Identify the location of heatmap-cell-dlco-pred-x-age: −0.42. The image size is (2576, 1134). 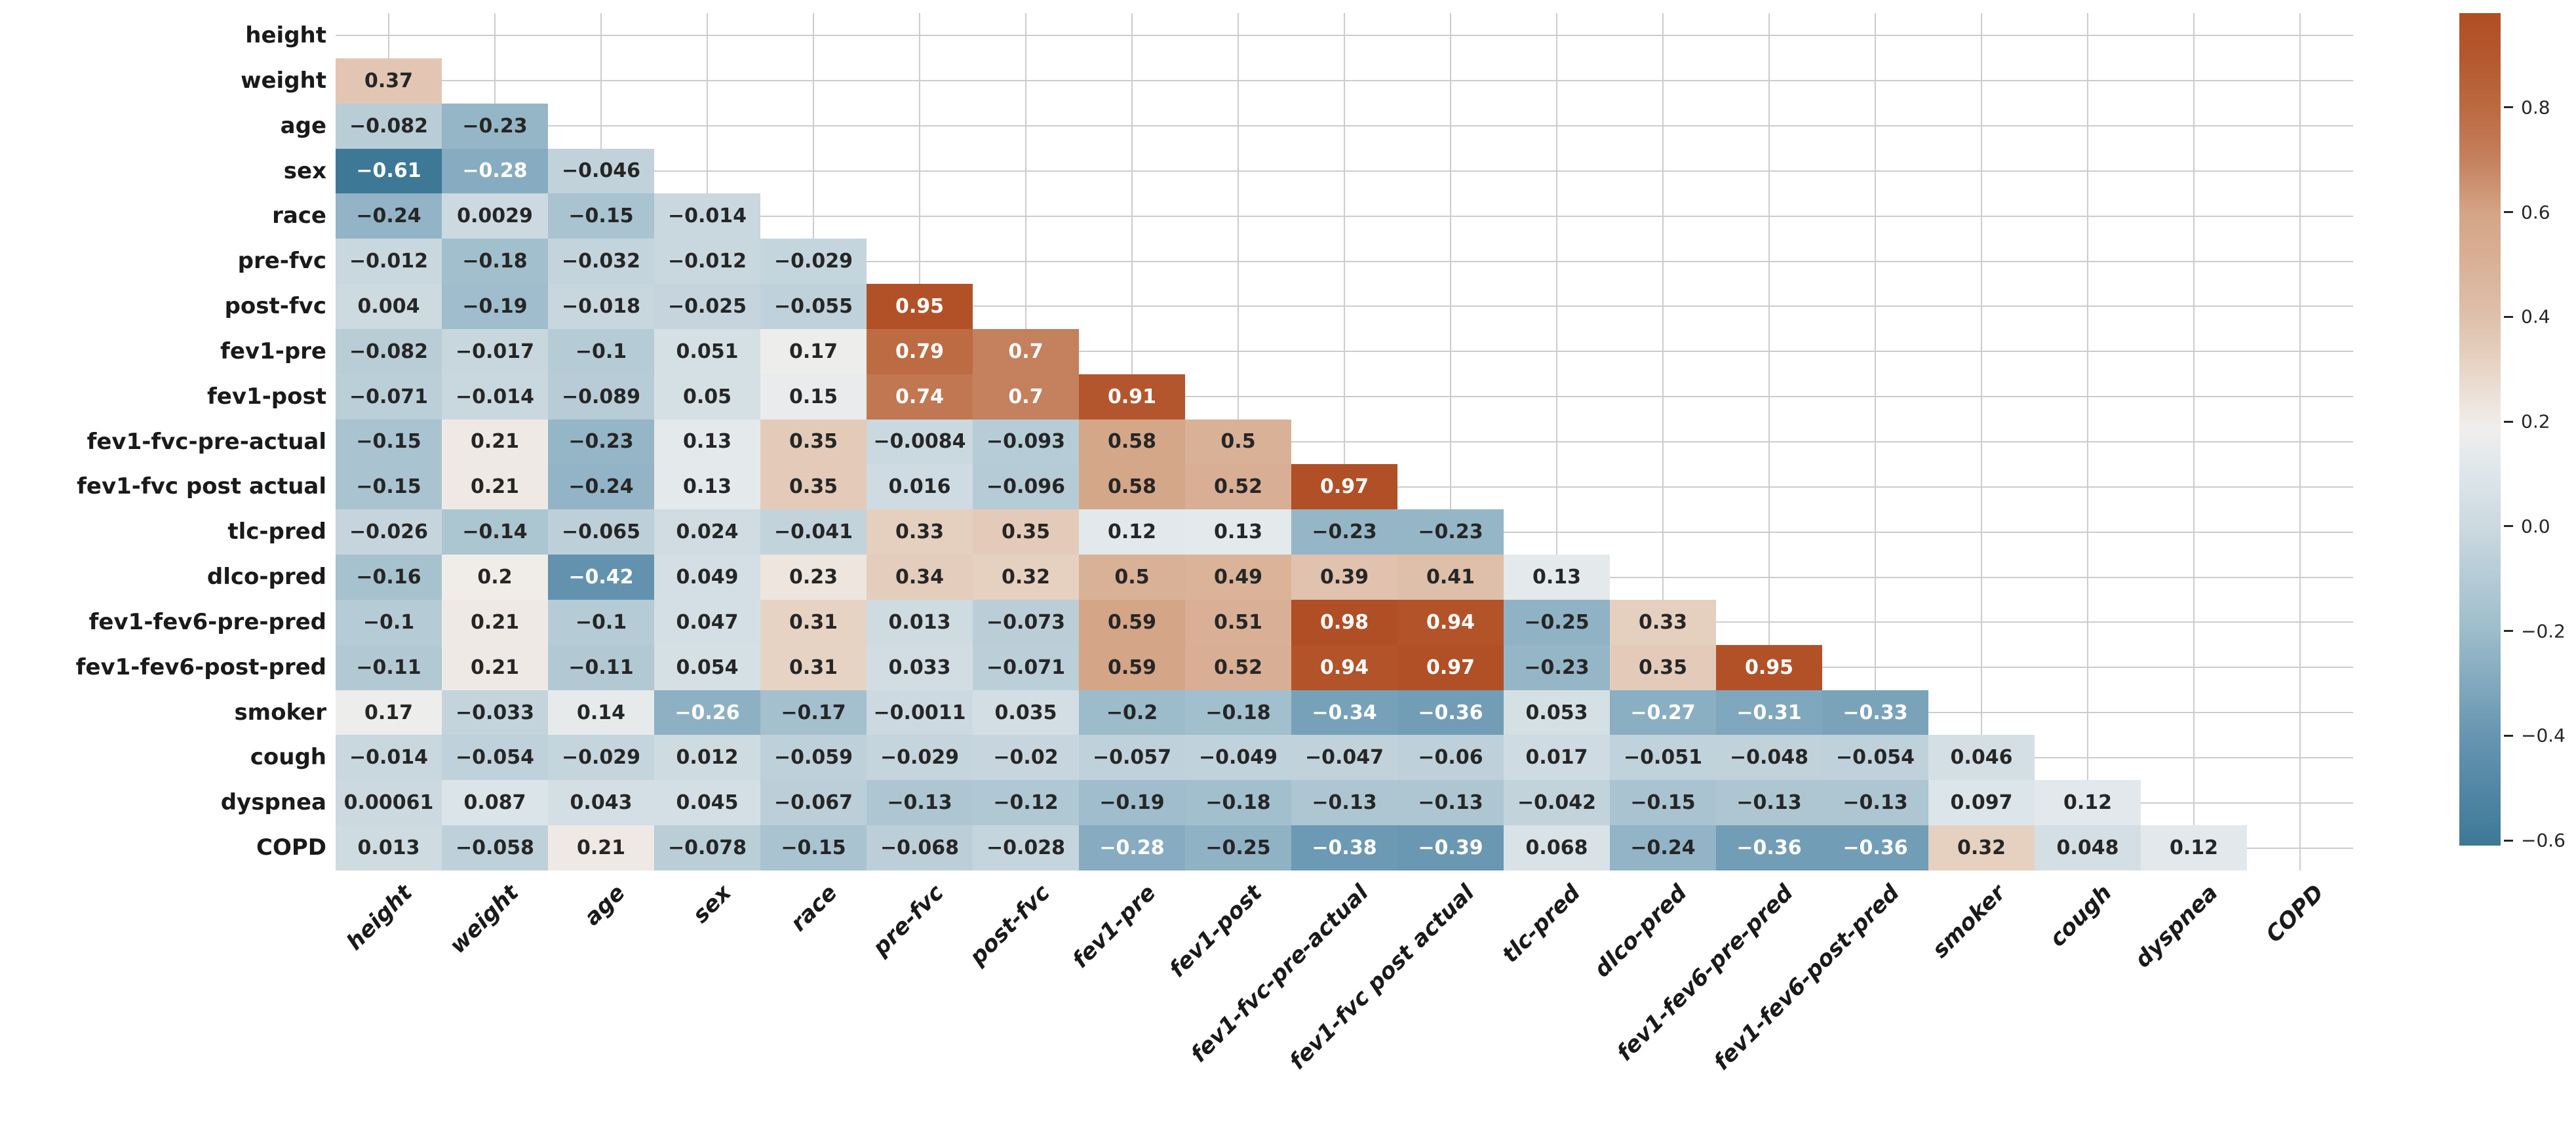
(601, 577).